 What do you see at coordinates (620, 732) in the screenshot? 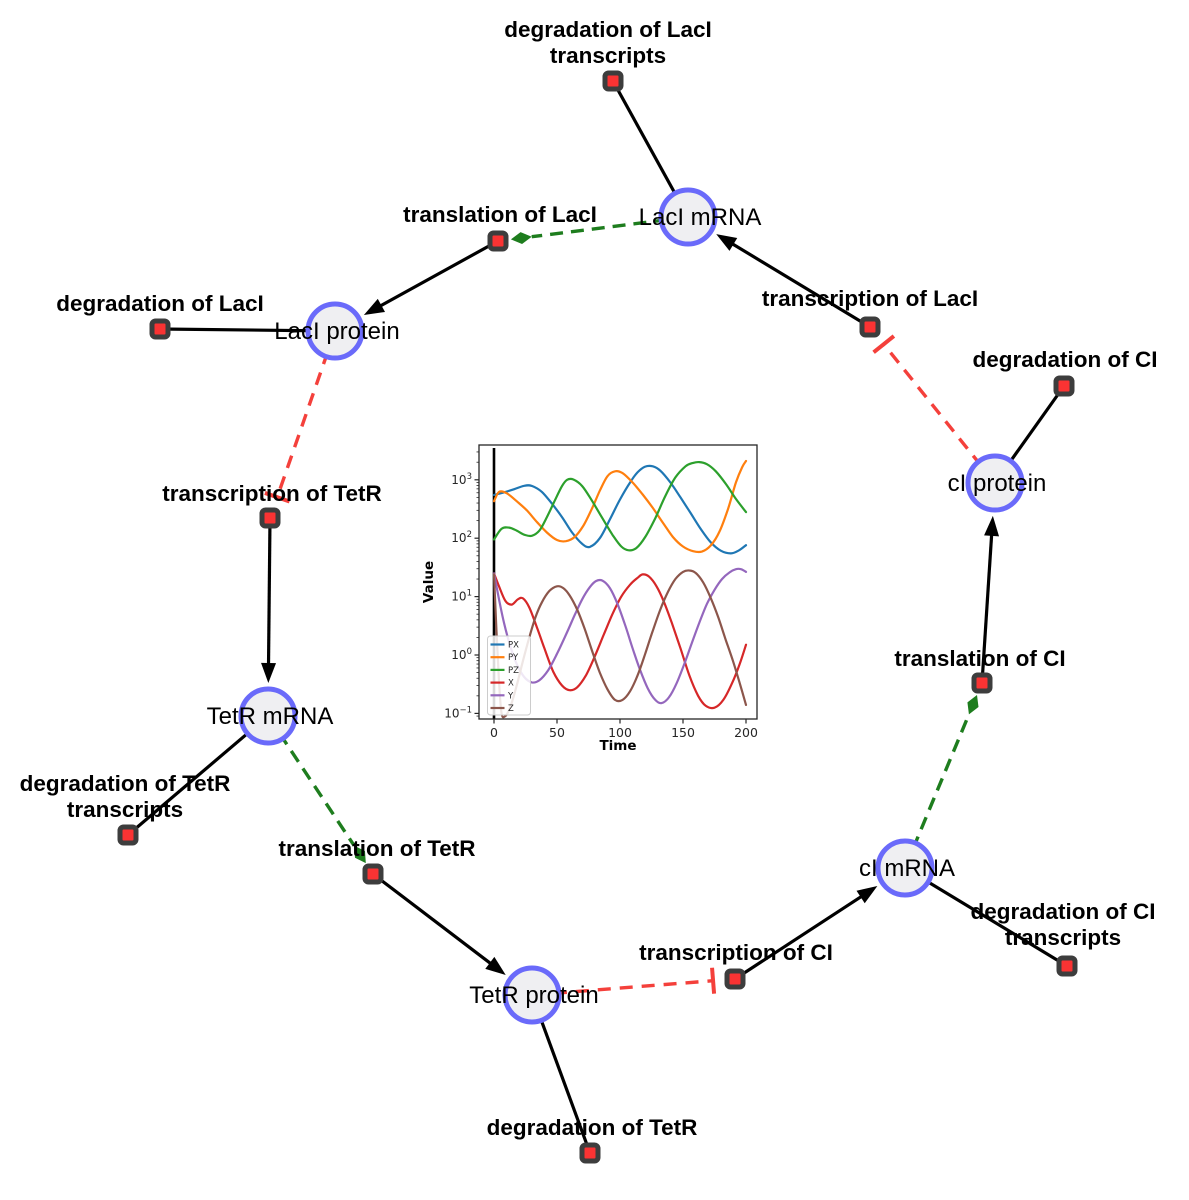
I see `x-tick-label: 100` at bounding box center [620, 732].